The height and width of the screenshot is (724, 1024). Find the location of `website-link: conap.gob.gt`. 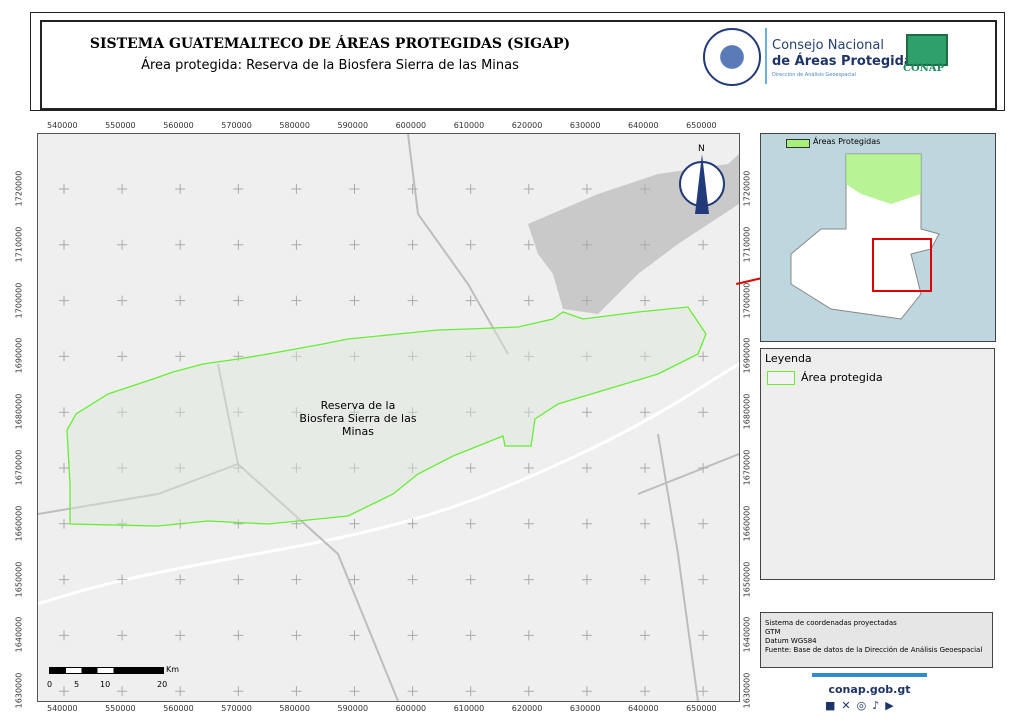

website-link: conap.gob.gt is located at coordinates (869, 689).